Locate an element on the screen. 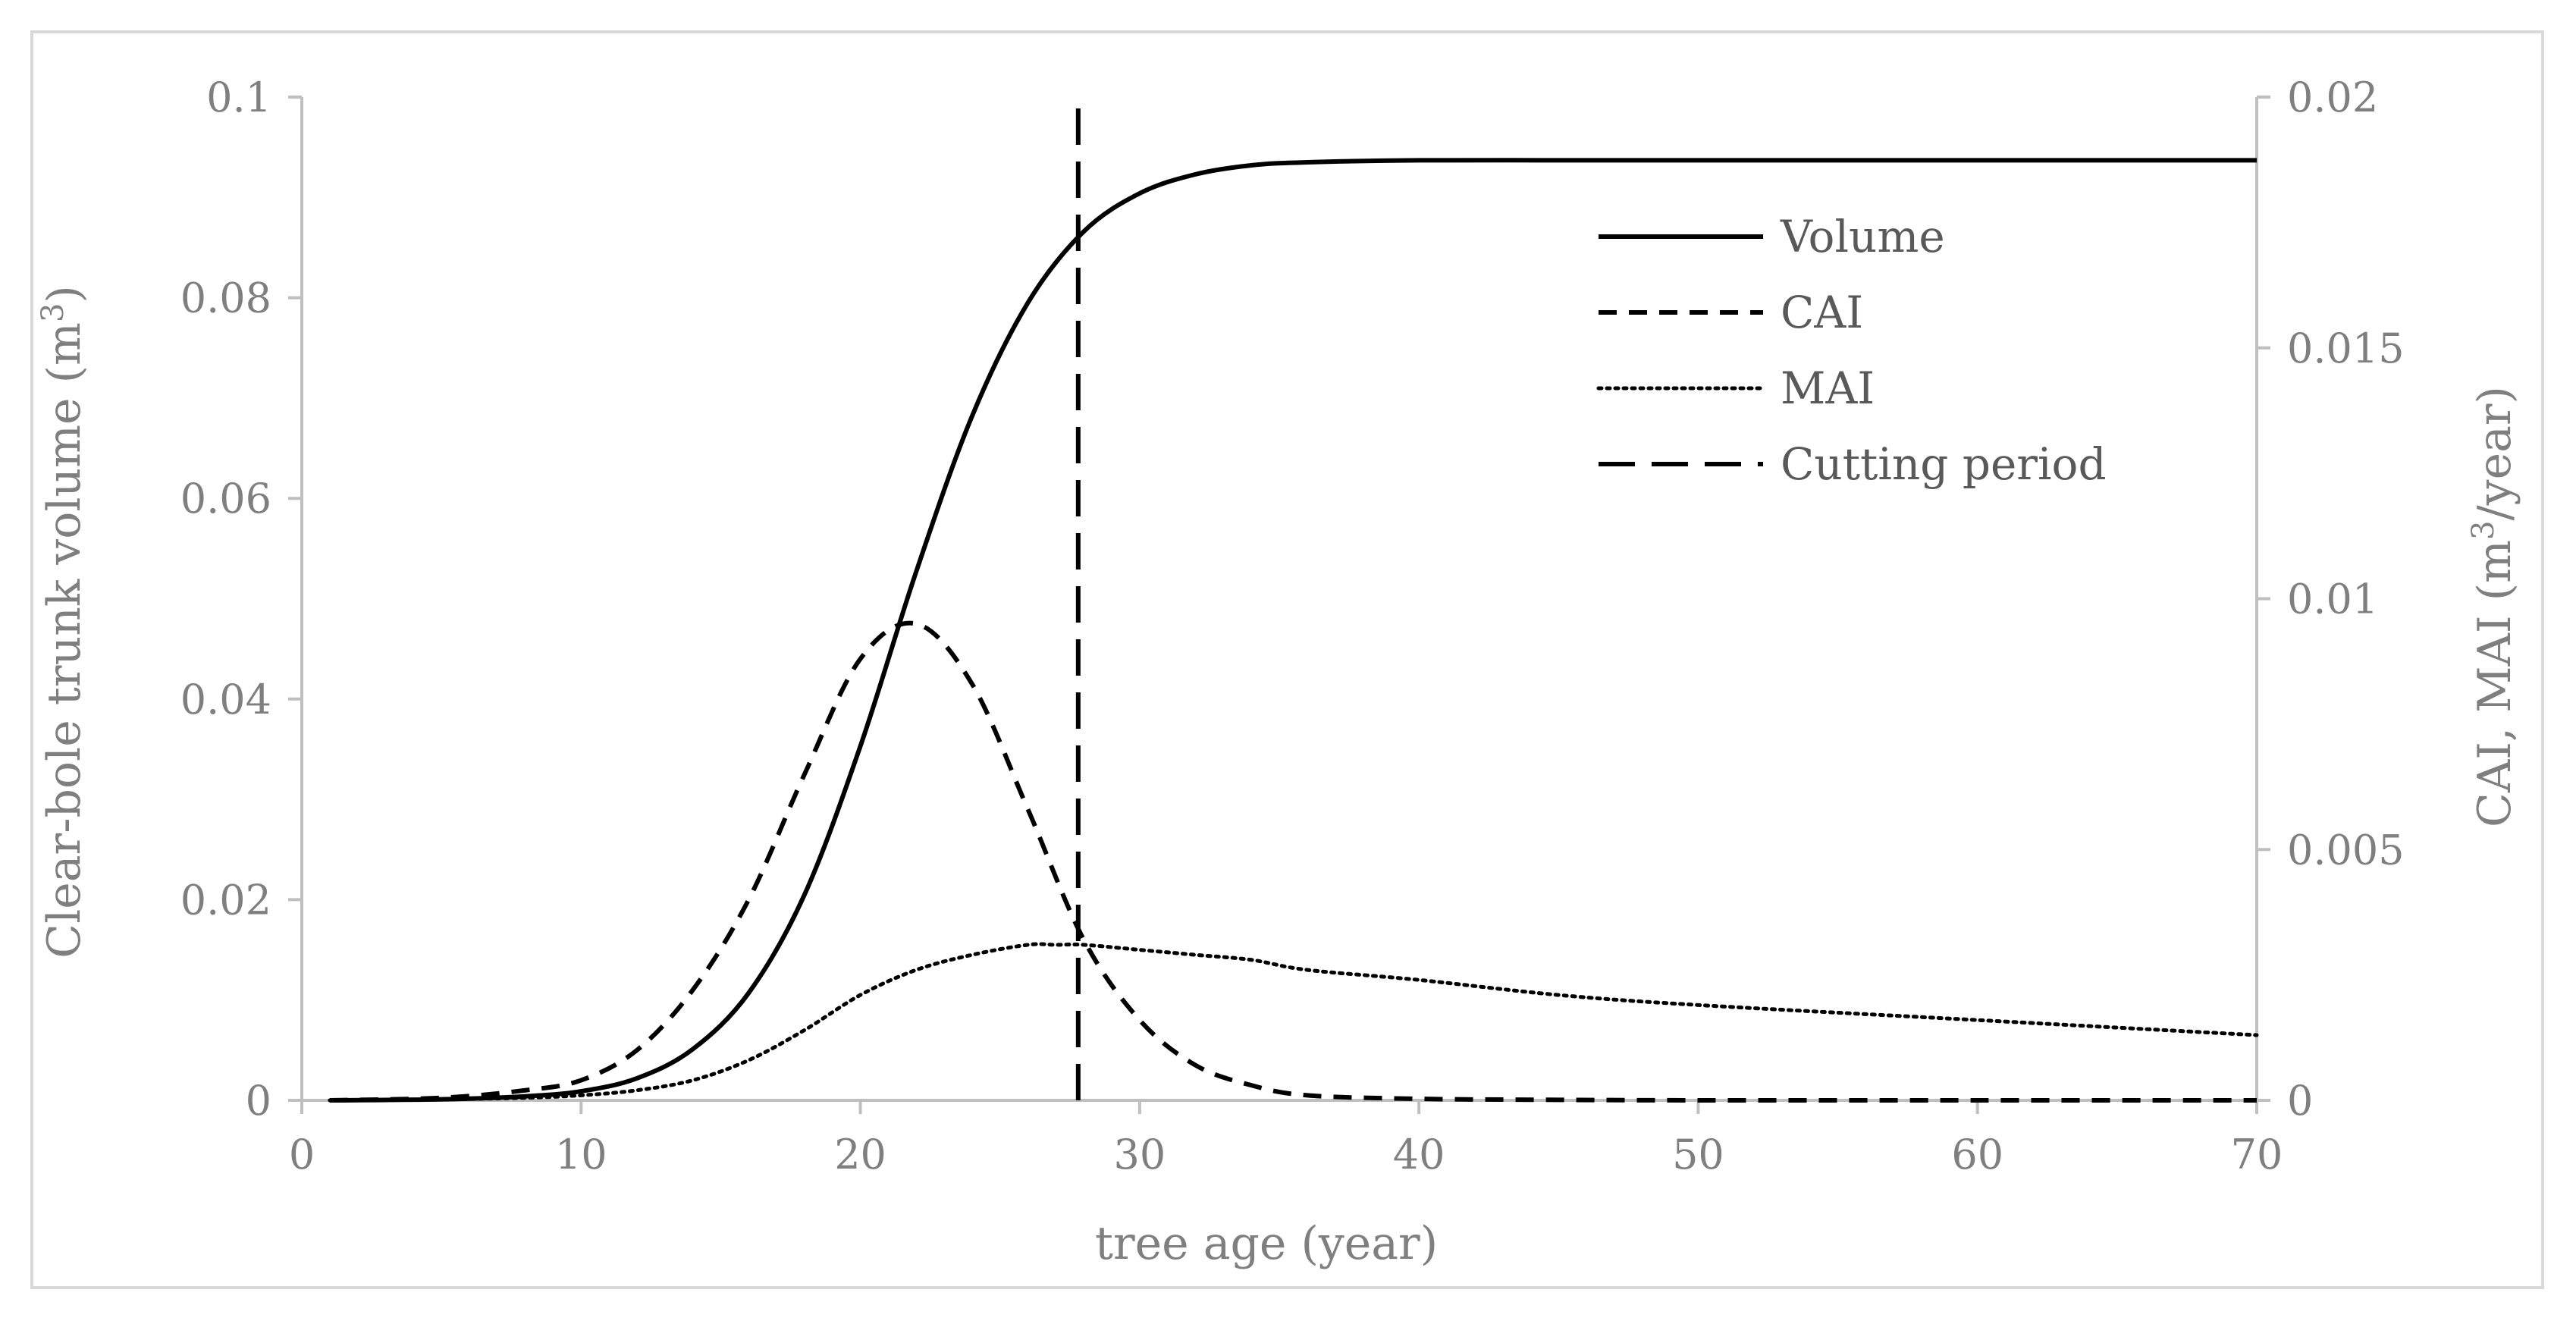  legend-label: CAI is located at coordinates (1822, 312).